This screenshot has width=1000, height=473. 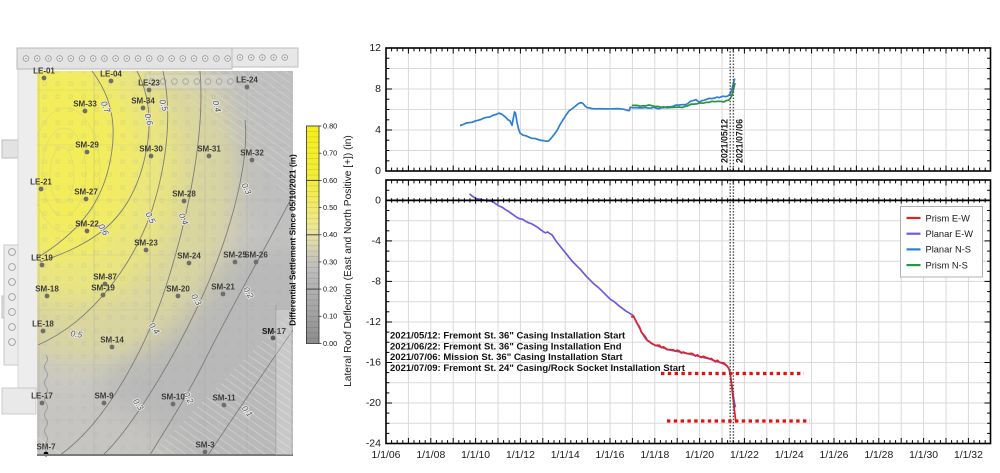 What do you see at coordinates (103, 288) in the screenshot?
I see `svg-text: SM-19` at bounding box center [103, 288].